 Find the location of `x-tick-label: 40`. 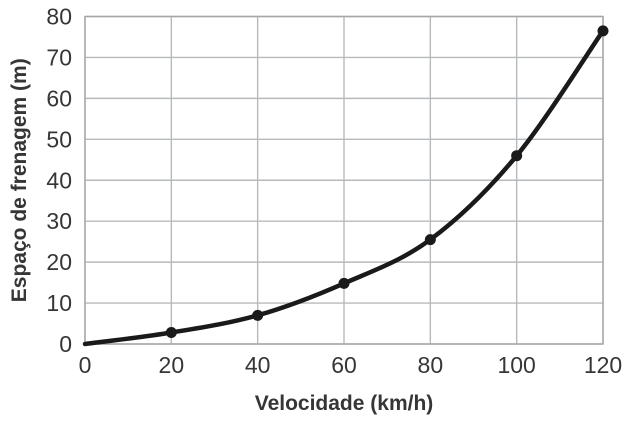

x-tick-label: 40 is located at coordinates (258, 365).